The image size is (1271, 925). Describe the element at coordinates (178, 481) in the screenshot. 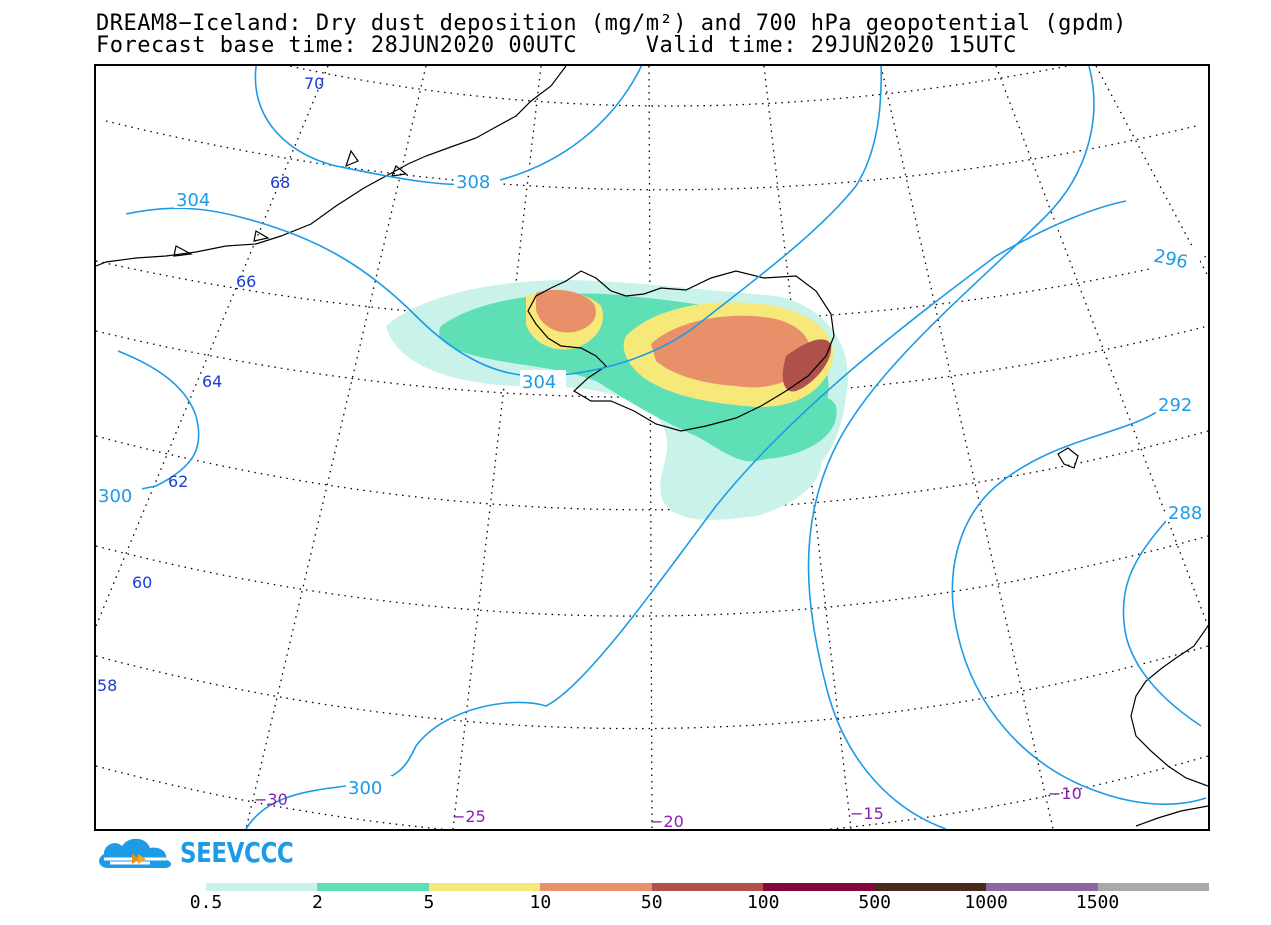

I see `latitude-label: 62` at that location.